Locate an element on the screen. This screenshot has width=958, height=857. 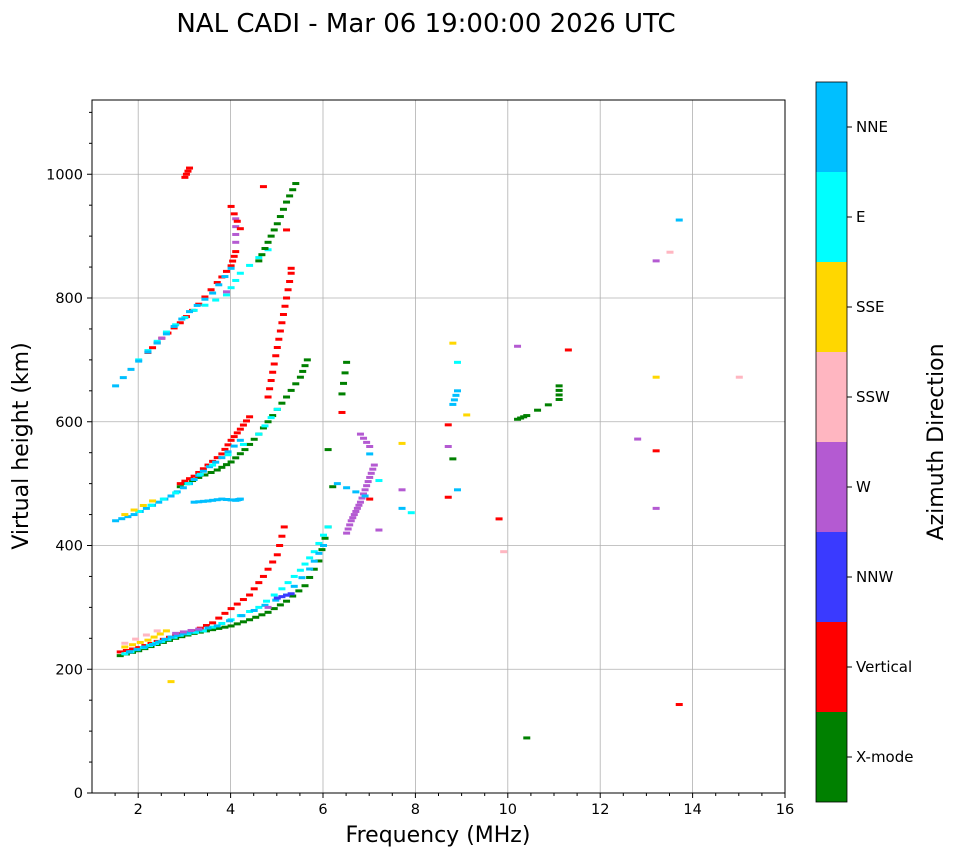
colorbar-tick-label: E is located at coordinates (860, 217).